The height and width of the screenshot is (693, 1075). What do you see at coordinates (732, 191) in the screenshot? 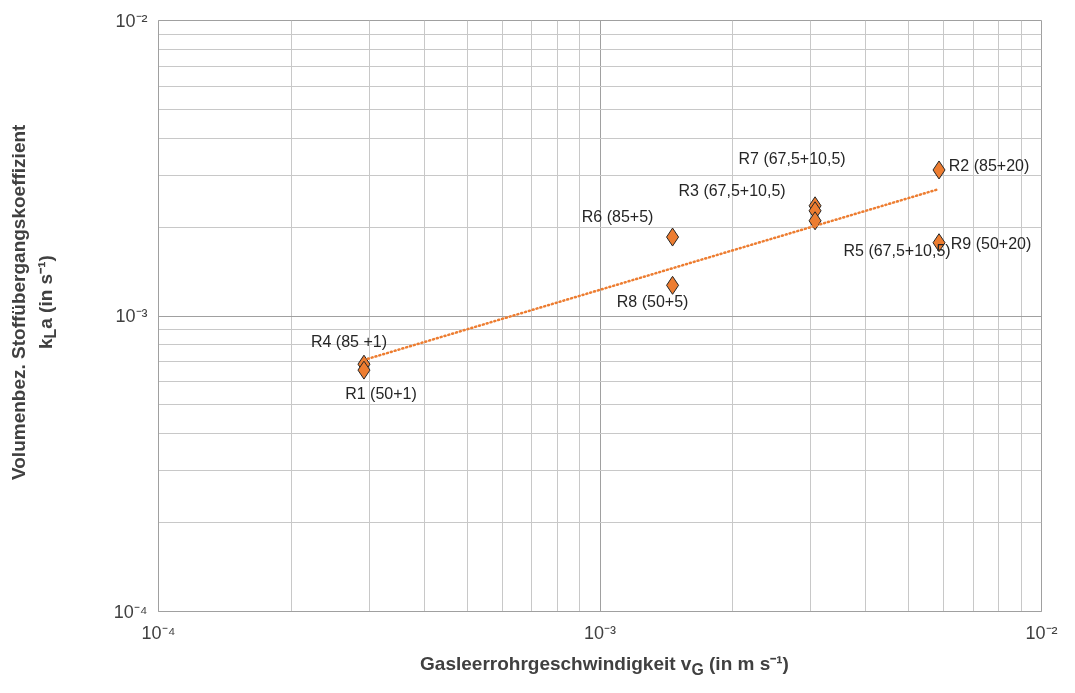
I see `annotation: R3 (67,5+10,5)` at bounding box center [732, 191].